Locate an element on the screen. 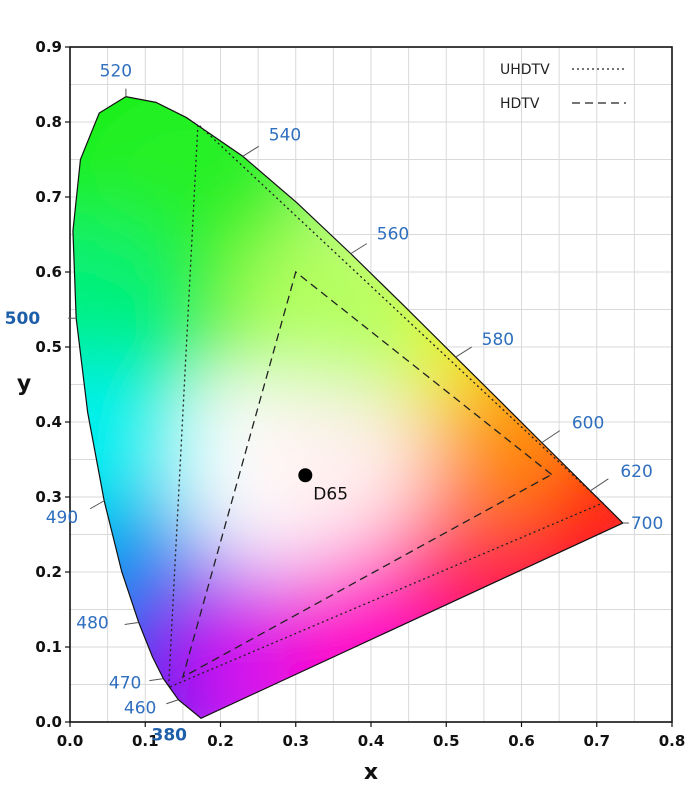  y-tick-label: 0.6 is located at coordinates (48, 272).